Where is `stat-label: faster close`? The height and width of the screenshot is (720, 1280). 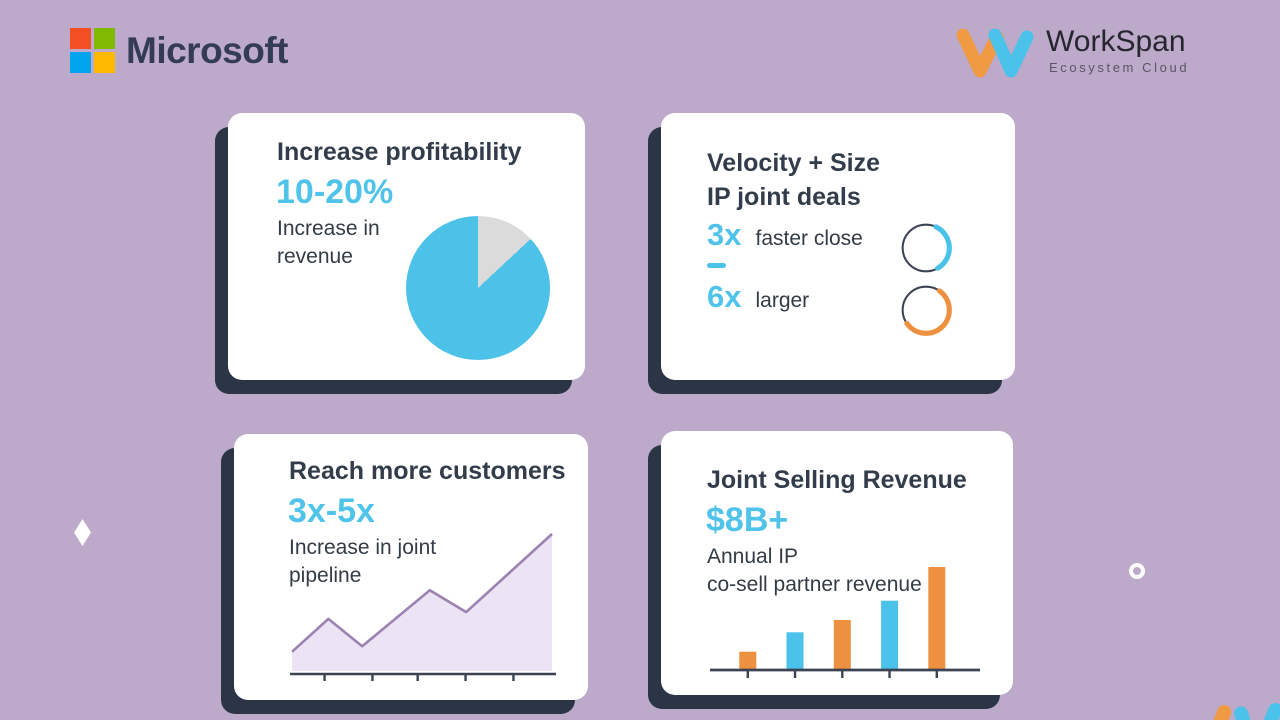
stat-label: faster close is located at coordinates (809, 238).